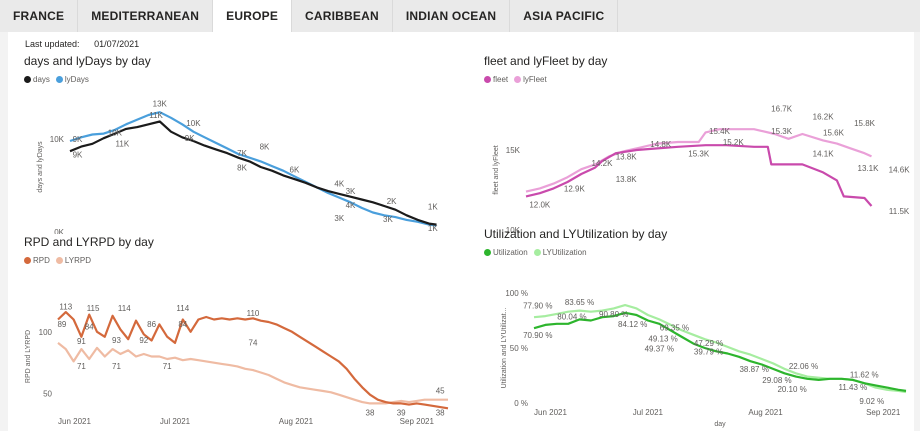 The width and height of the screenshot is (920, 431). Describe the element at coordinates (76, 79) in the screenshot. I see `legend-label: lyDays` at that location.